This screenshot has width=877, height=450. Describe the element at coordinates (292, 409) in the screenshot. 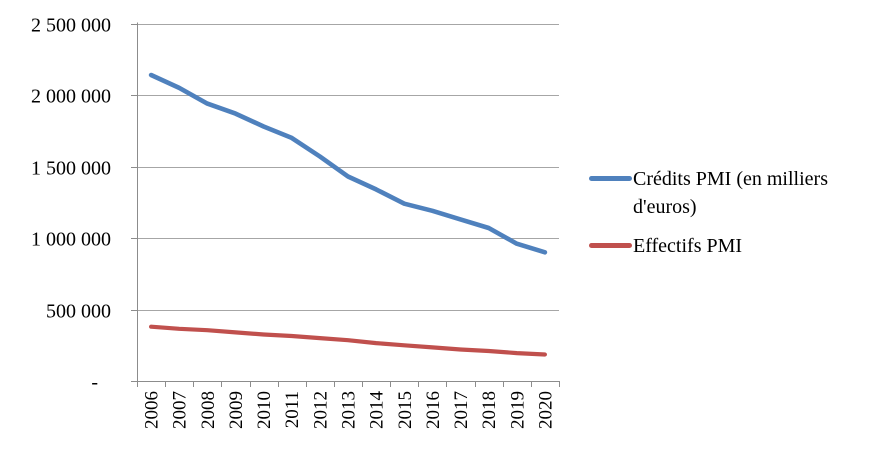

I see `x-tick-label-2011: 2011` at that location.